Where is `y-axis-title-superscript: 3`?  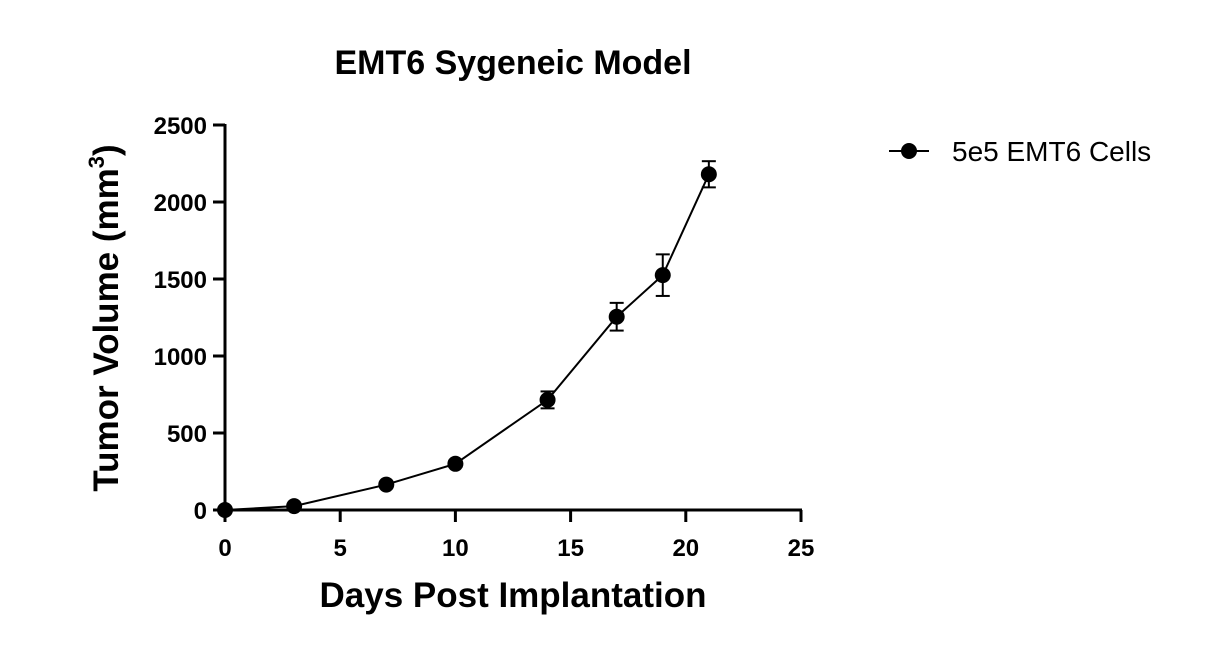
y-axis-title-superscript: 3 is located at coordinates (96, 162).